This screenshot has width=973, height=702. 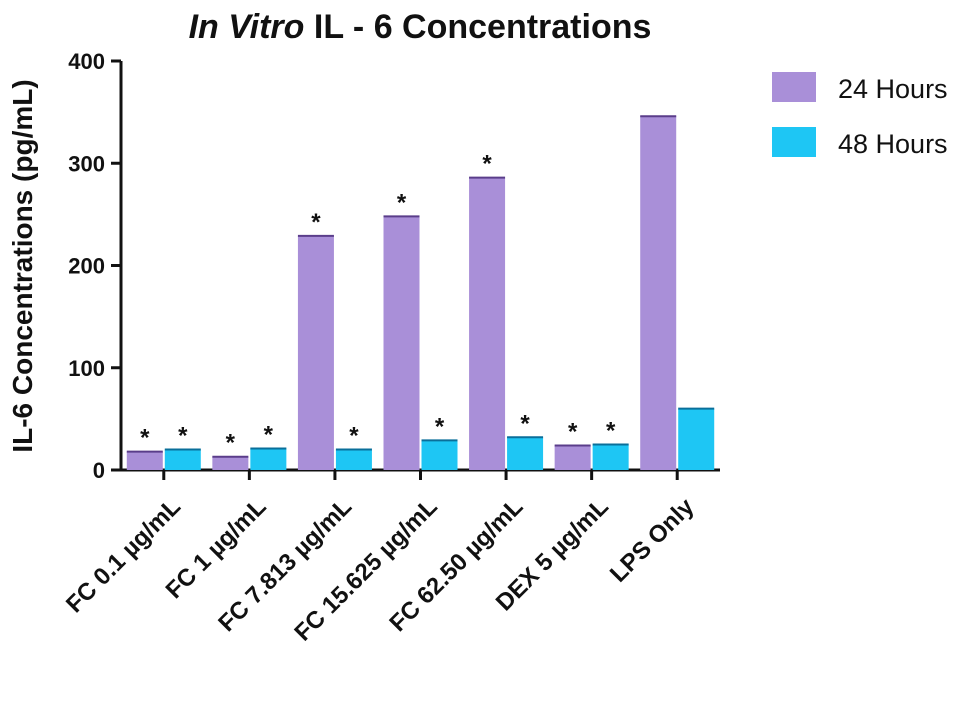 I want to click on y-tick-label: 200, so click(x=86, y=266).